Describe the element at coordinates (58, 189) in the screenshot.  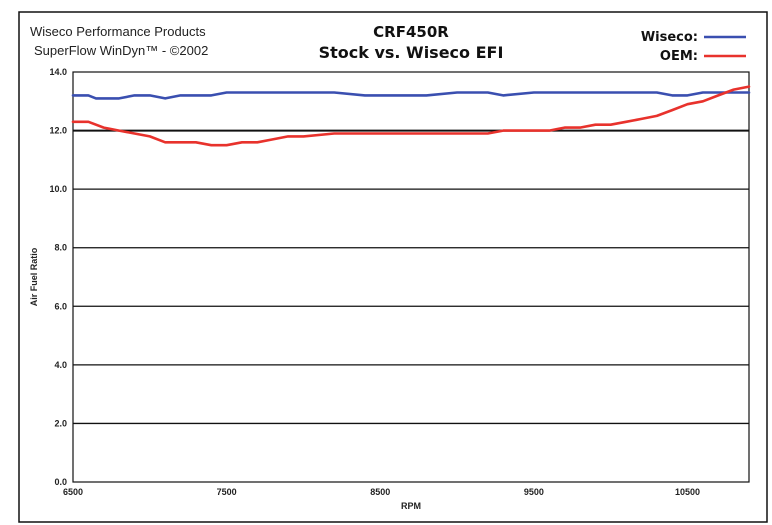
I see `y-tick-label: 10.0` at that location.